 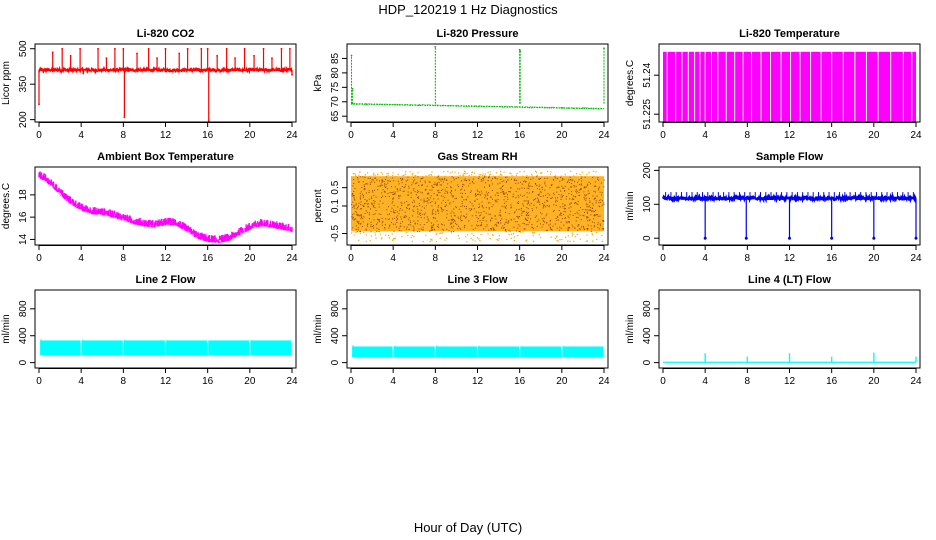 What do you see at coordinates (630, 205) in the screenshot?
I see `y-axis-label: ml/min` at bounding box center [630, 205].